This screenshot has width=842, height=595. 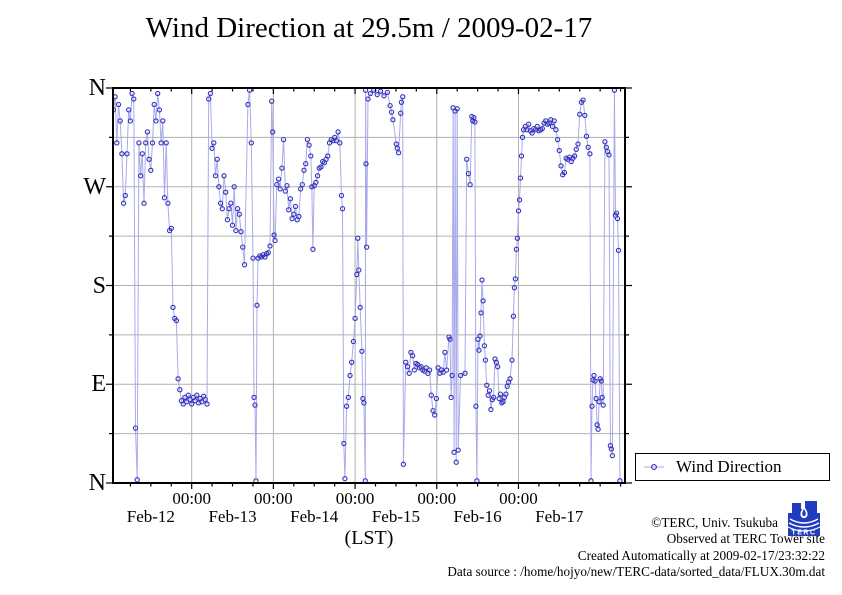 What do you see at coordinates (477, 516) in the screenshot?
I see `x-day-label: Feb-16` at bounding box center [477, 516].